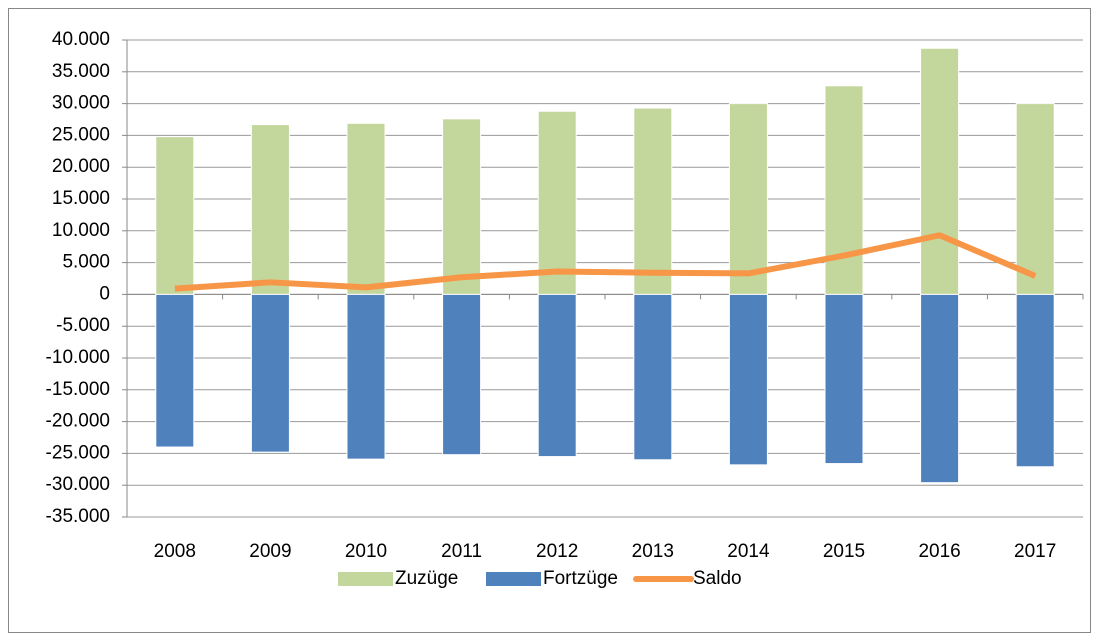 Image resolution: width=1099 pixels, height=641 pixels. What do you see at coordinates (653, 551) in the screenshot?
I see `x-tick-label: 2013` at bounding box center [653, 551].